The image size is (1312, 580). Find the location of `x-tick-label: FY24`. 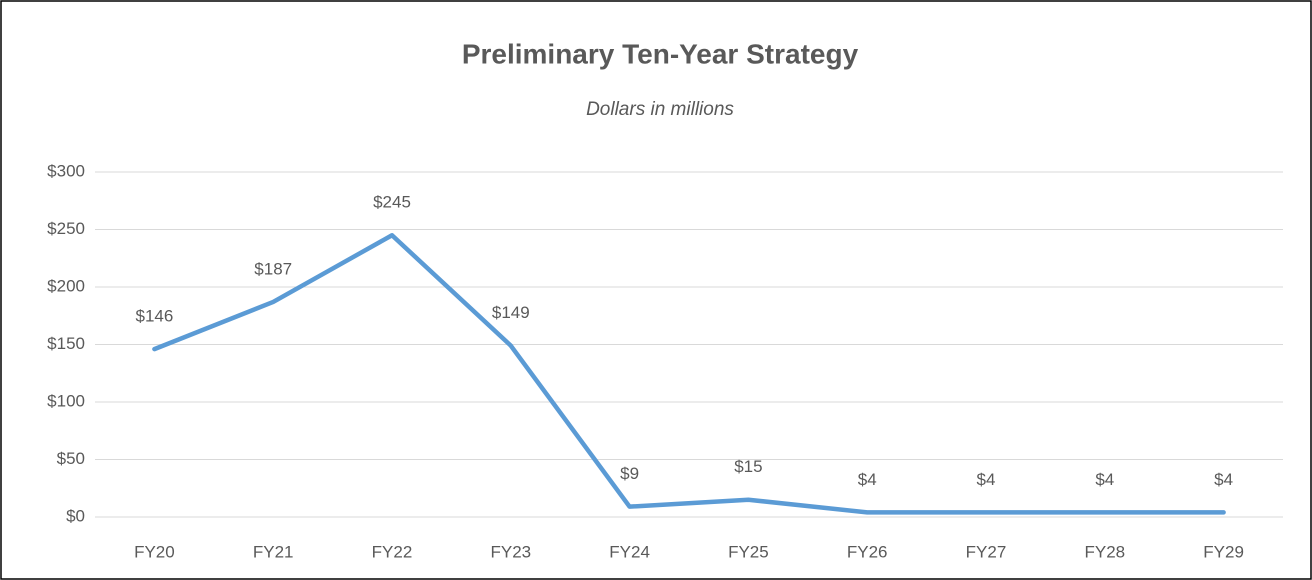

x-tick-label: FY24 is located at coordinates (629, 551).